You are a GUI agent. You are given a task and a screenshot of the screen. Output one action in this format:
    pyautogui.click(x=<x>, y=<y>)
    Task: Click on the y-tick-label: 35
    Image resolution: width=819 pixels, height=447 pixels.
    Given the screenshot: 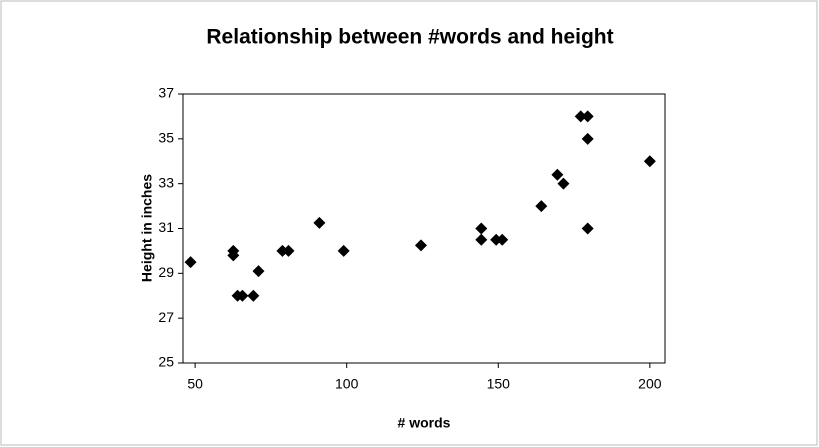 What is the action you would take?
    pyautogui.click(x=166, y=138)
    